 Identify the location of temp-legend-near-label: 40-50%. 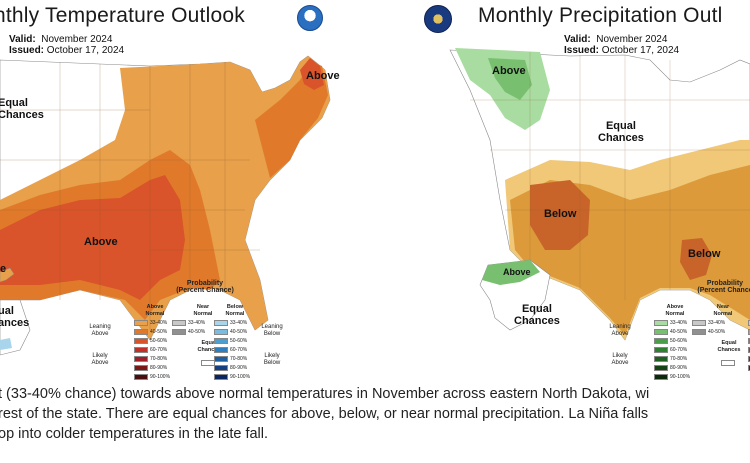
(197, 332).